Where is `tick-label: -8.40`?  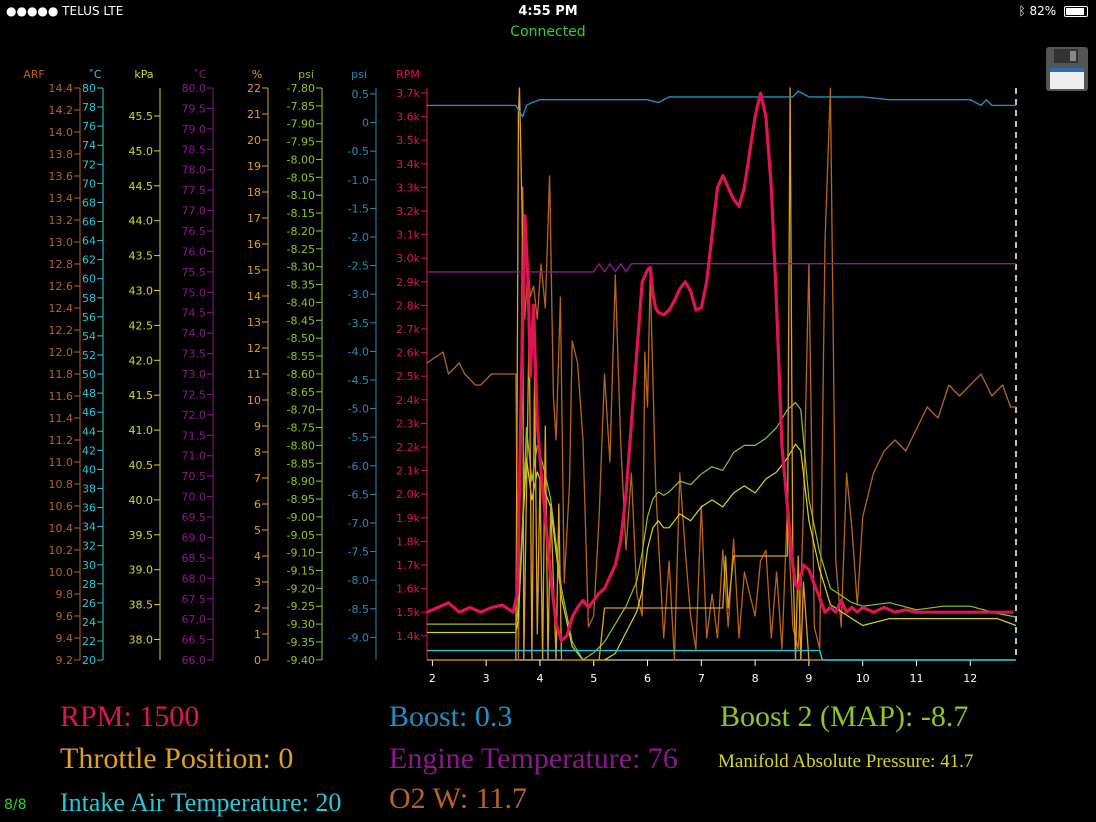 tick-label: -8.40 is located at coordinates (301, 302).